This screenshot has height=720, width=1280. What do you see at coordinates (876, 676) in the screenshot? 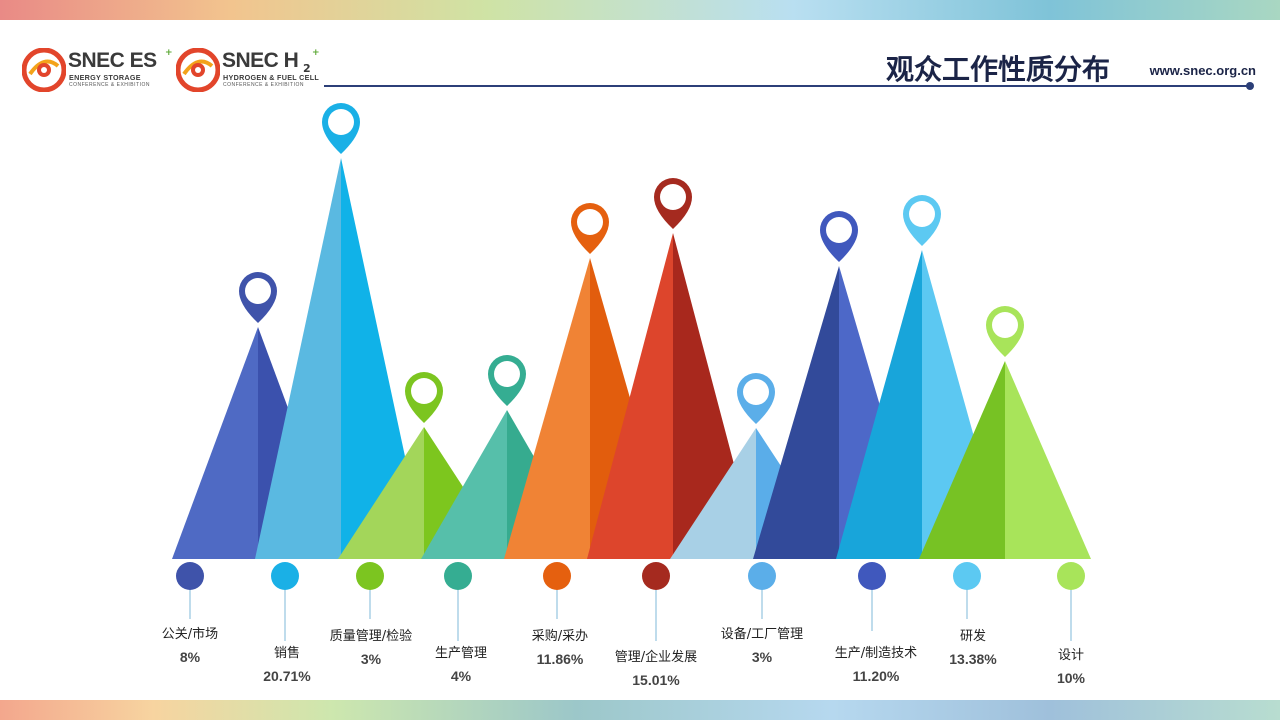
I see `value-label: 11.20%` at bounding box center [876, 676].